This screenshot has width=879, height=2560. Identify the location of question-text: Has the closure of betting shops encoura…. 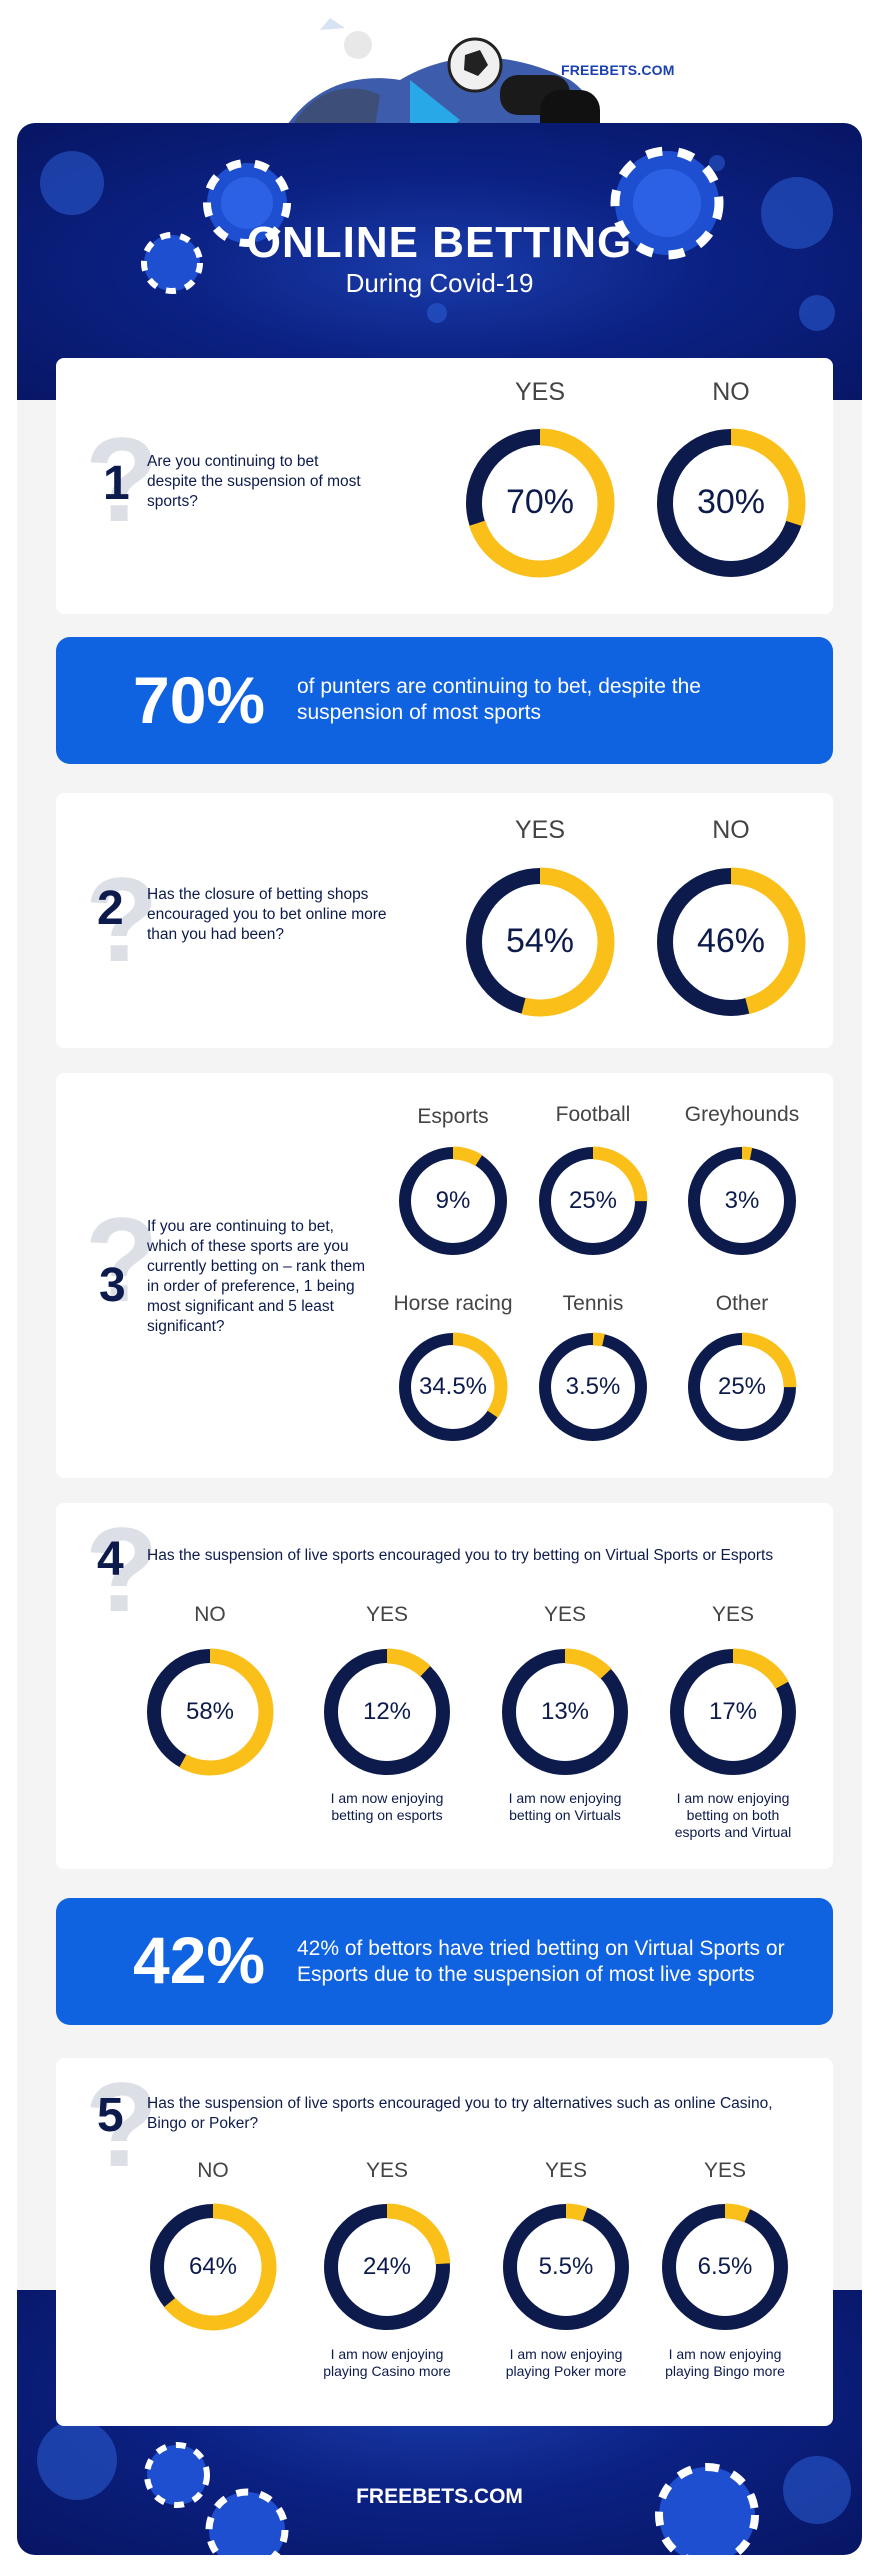
(267, 914).